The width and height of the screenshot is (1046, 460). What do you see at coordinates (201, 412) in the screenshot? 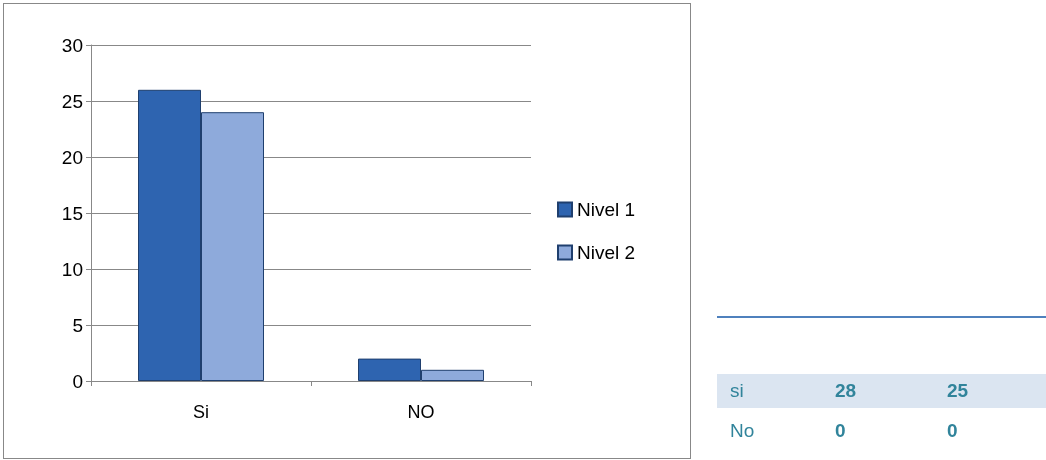
I see `x-tick-label: Si` at bounding box center [201, 412].